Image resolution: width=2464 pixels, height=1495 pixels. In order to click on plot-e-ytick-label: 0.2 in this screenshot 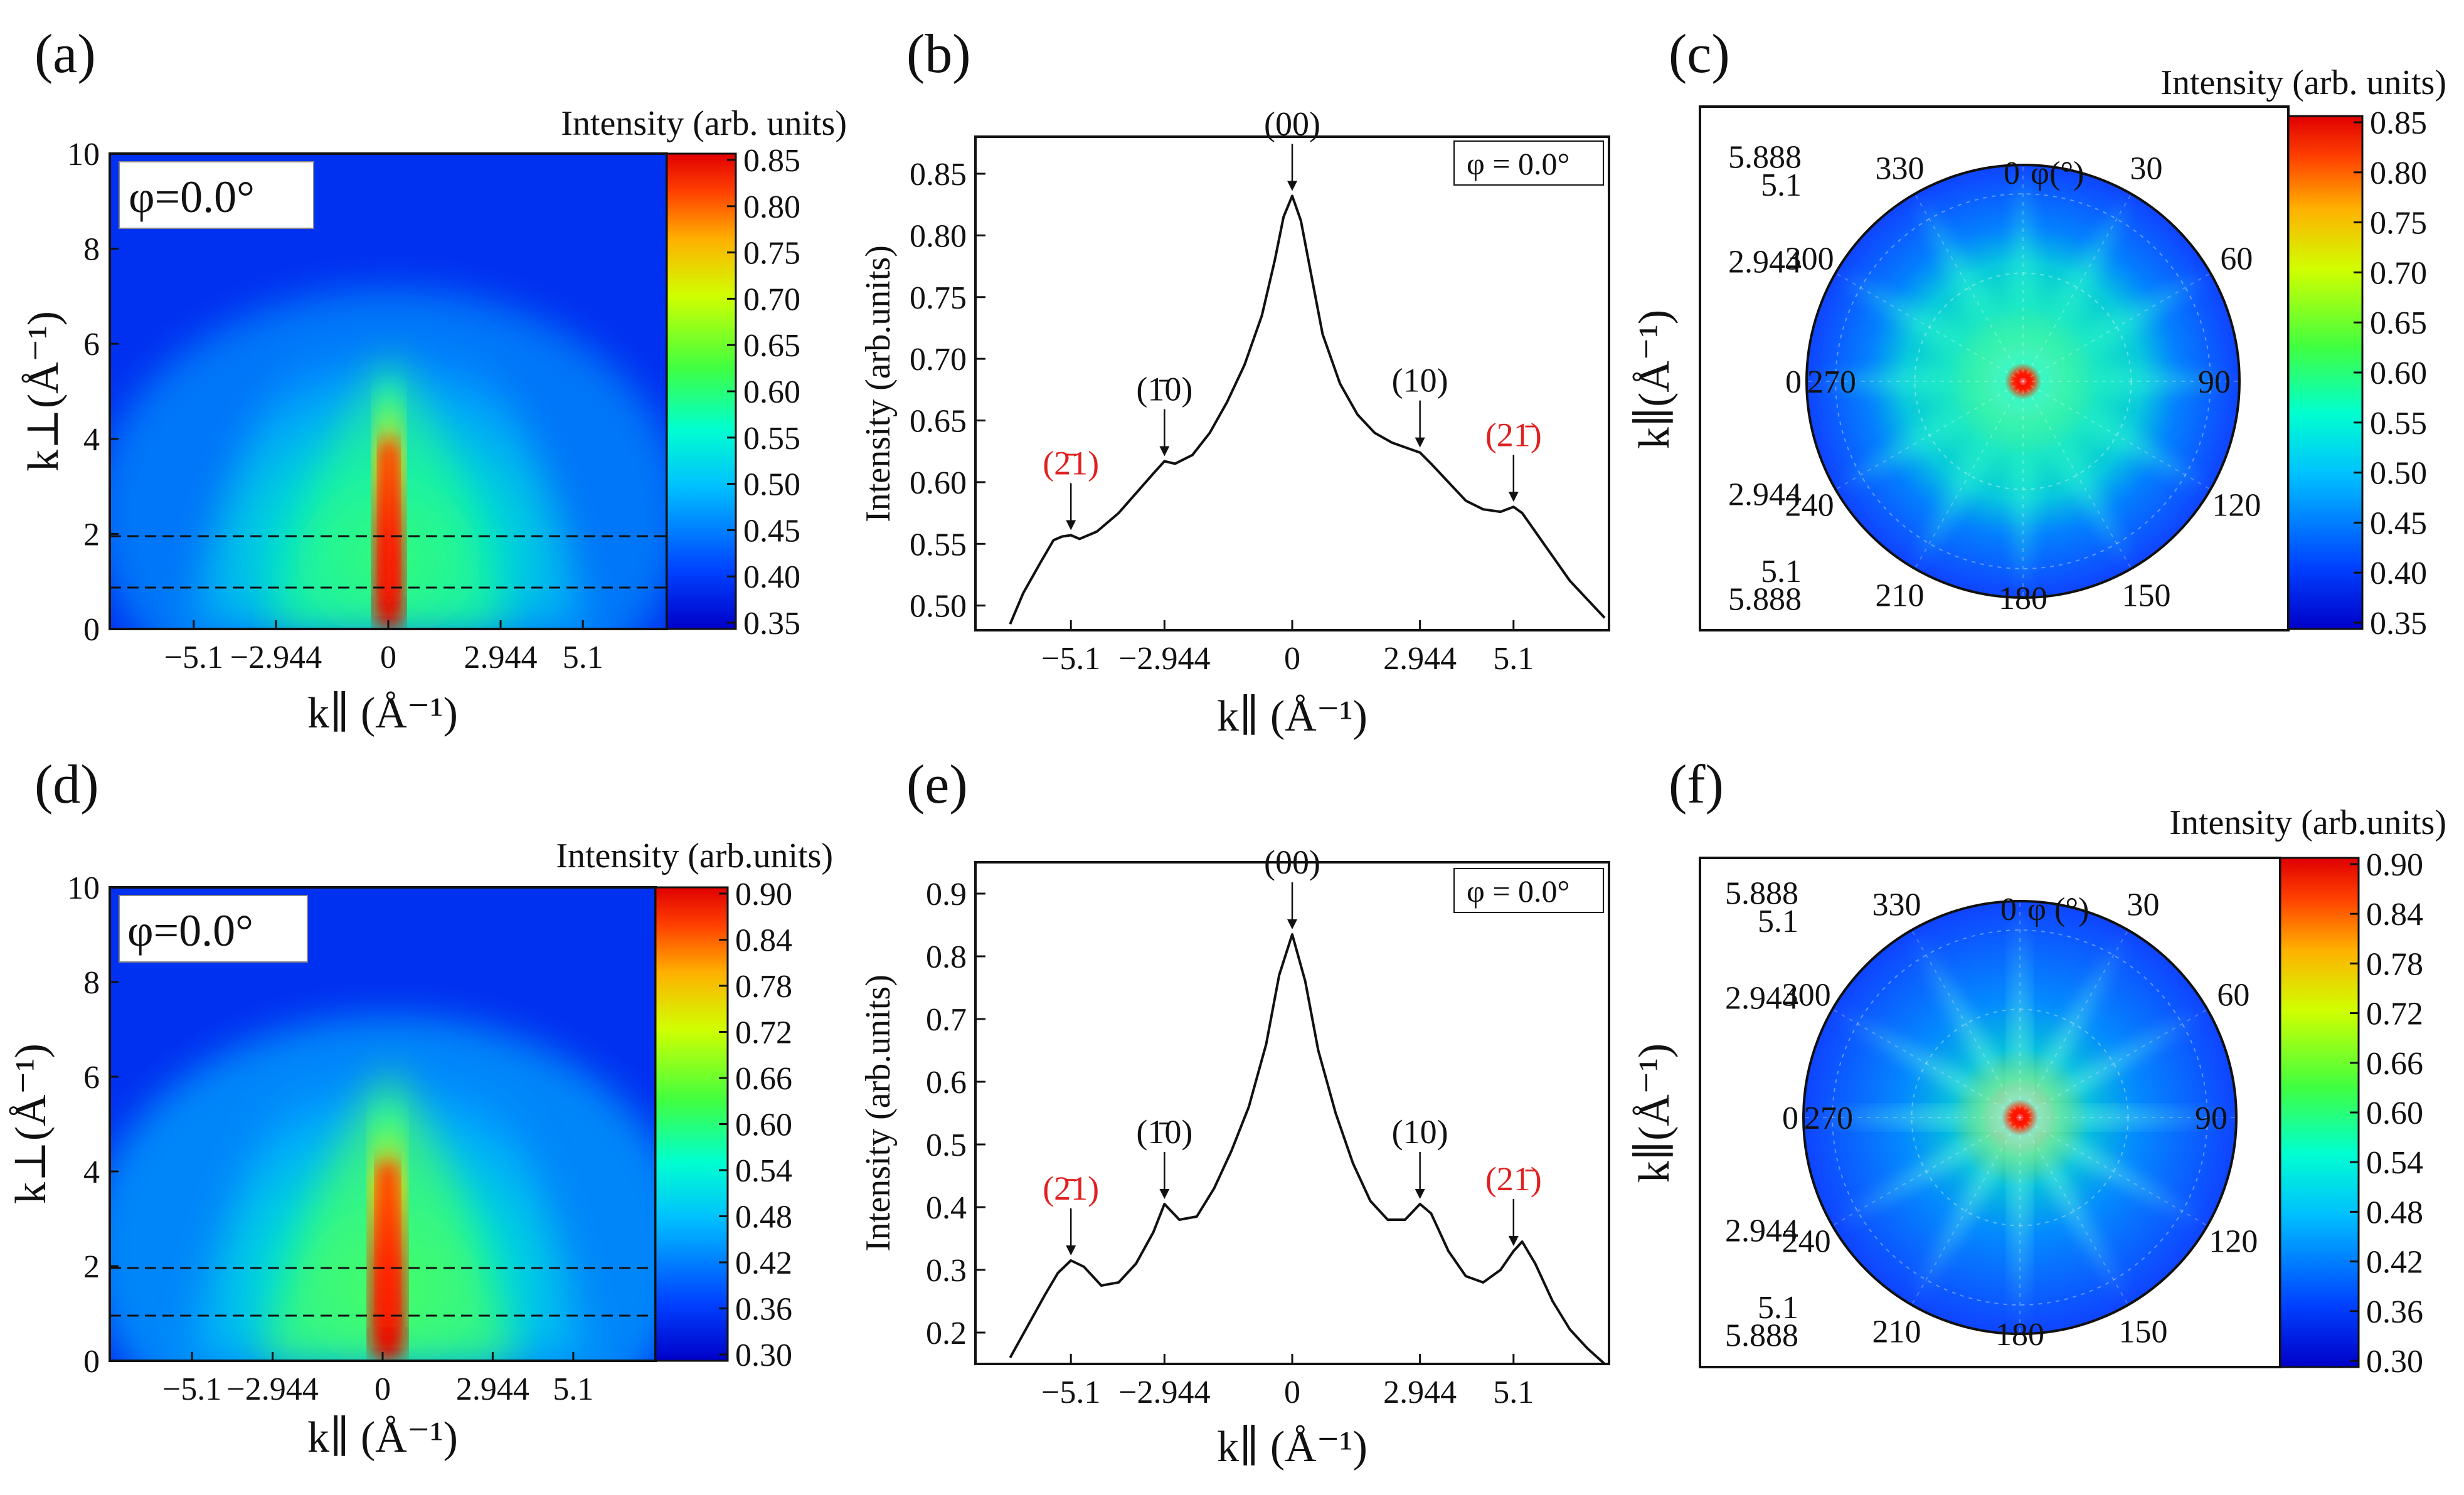, I will do `click(946, 1333)`.